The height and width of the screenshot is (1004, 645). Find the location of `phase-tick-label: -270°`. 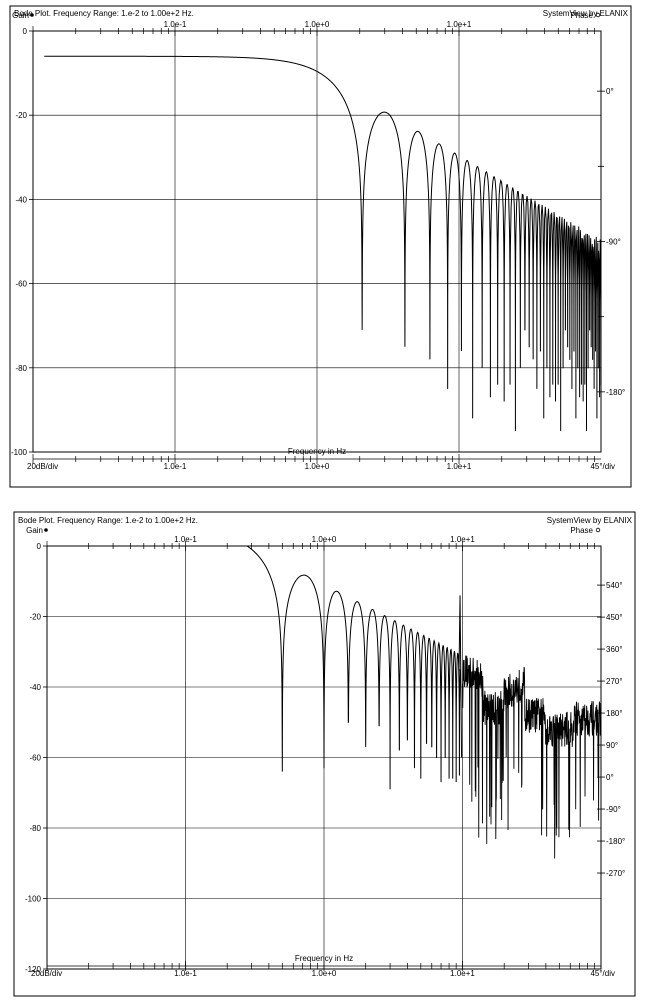

phase-tick-label: -270° is located at coordinates (615, 873).